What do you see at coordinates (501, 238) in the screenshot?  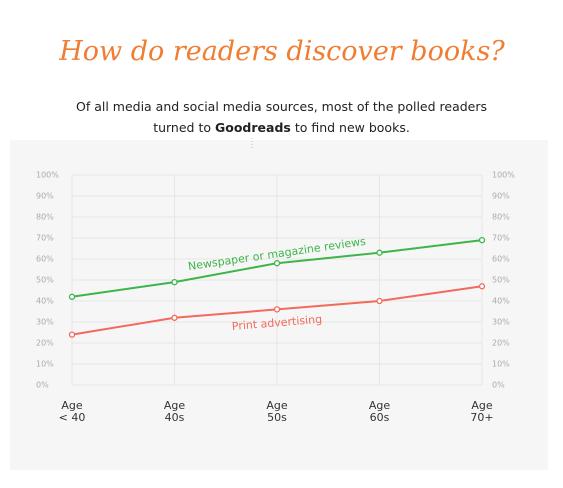 I see `y-tick-label-right: 70%` at bounding box center [501, 238].